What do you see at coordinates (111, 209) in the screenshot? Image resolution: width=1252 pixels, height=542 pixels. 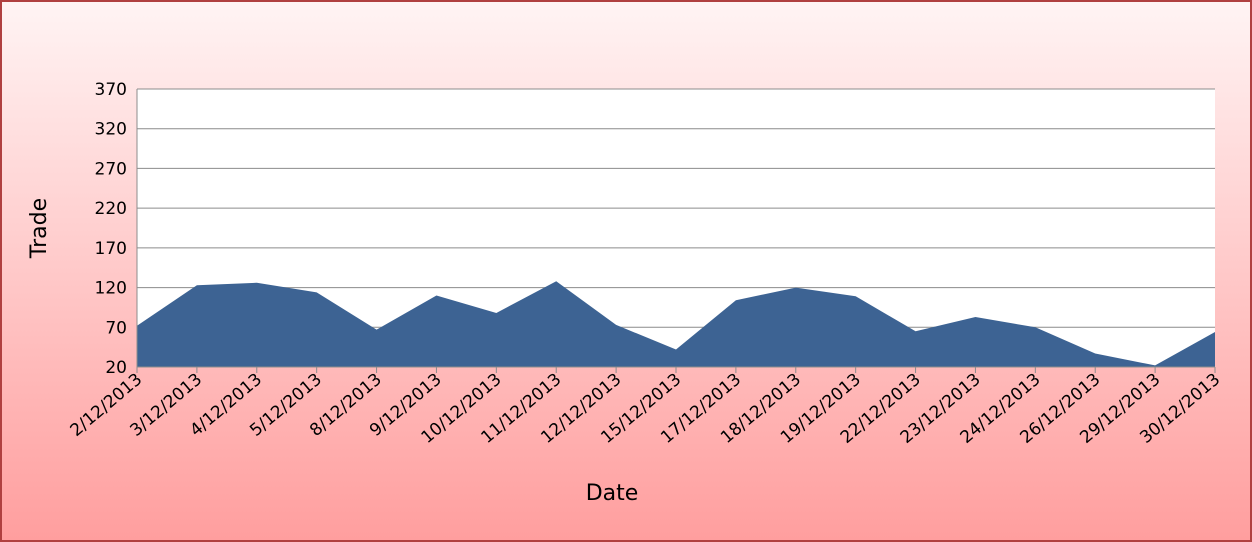 I see `y-tick-label: 220` at bounding box center [111, 209].